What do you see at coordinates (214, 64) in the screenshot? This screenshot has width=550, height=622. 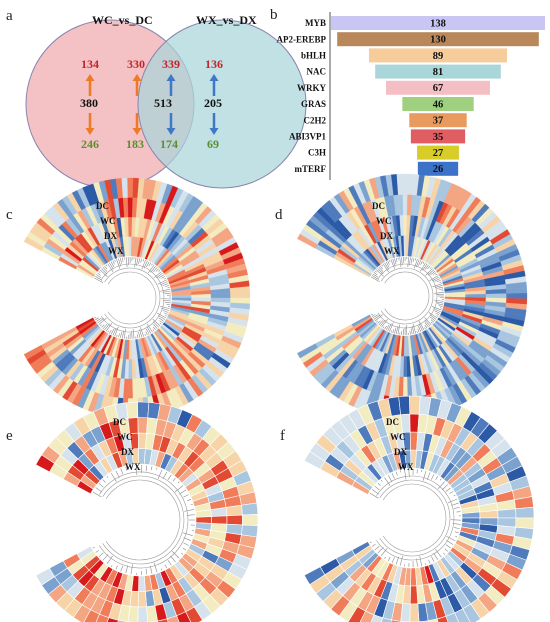 I see `venn-right-up: 136` at bounding box center [214, 64].